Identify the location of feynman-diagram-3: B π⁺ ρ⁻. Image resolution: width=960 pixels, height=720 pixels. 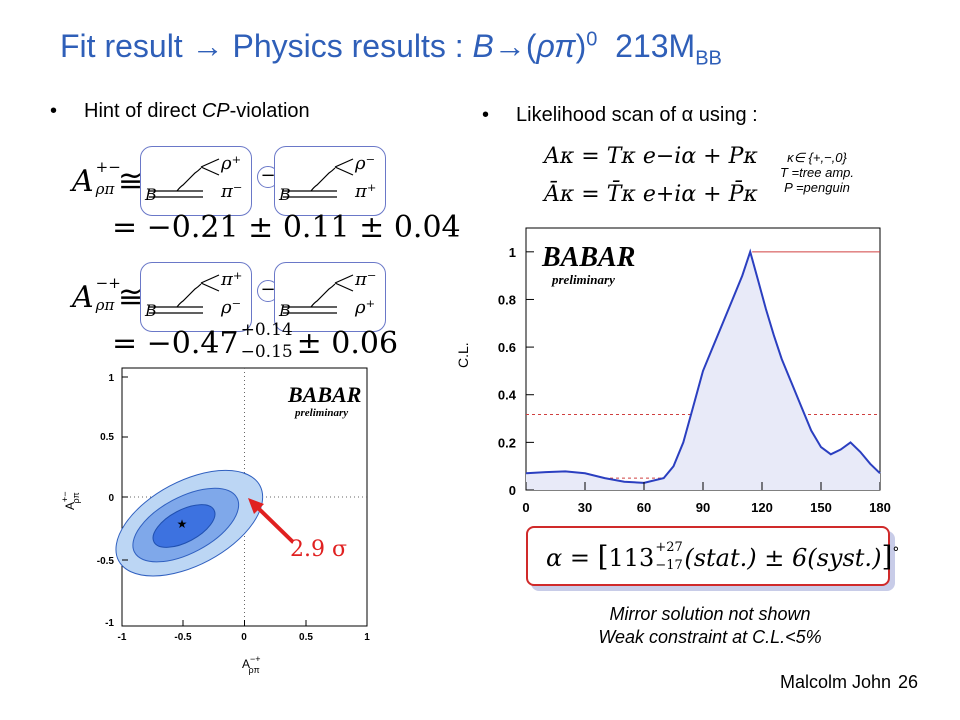
(196, 297).